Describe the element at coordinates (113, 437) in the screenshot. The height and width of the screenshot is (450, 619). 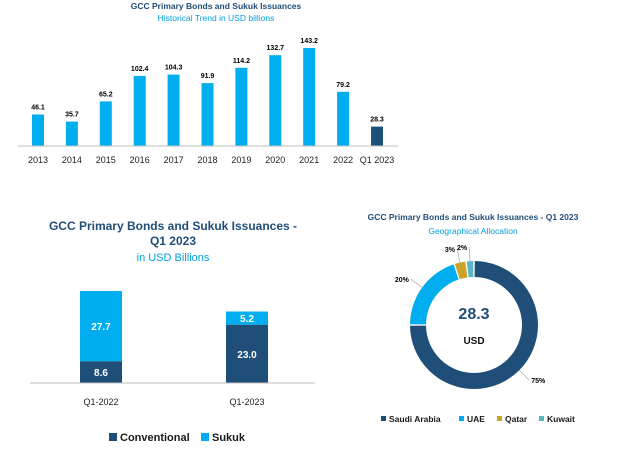
I see `legend-swatch-conventional` at that location.